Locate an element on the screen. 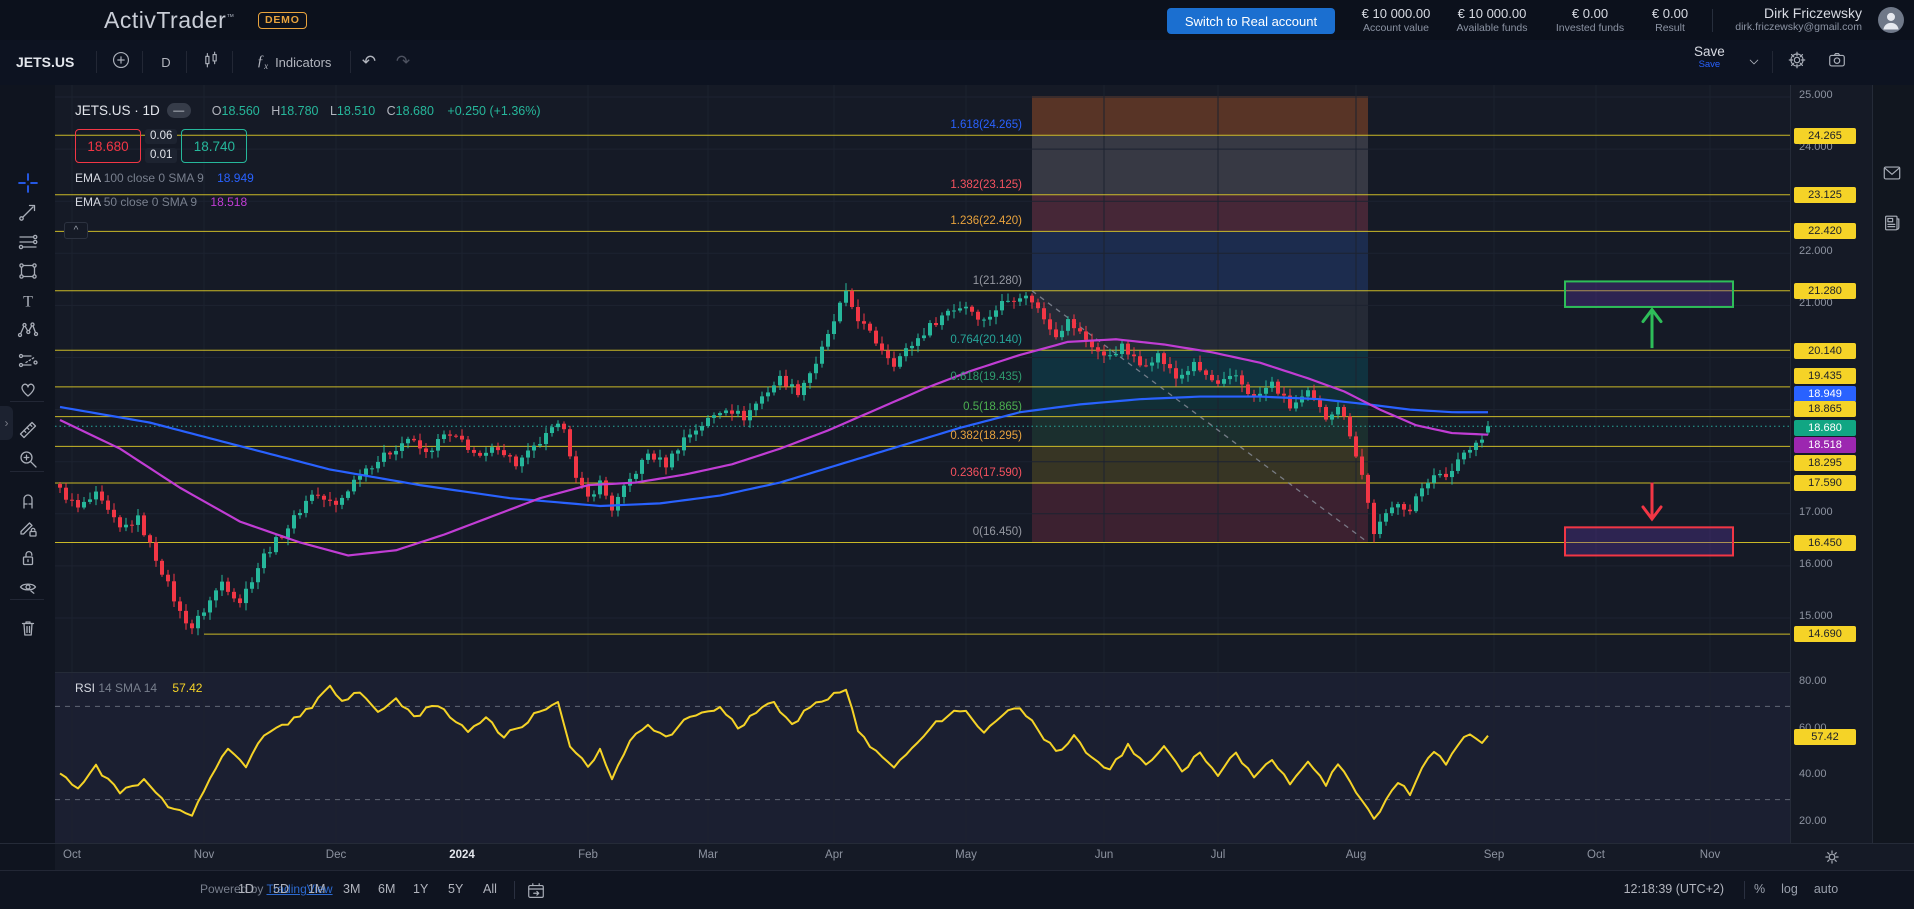  timeframe-3m: 3M is located at coordinates (352, 889).